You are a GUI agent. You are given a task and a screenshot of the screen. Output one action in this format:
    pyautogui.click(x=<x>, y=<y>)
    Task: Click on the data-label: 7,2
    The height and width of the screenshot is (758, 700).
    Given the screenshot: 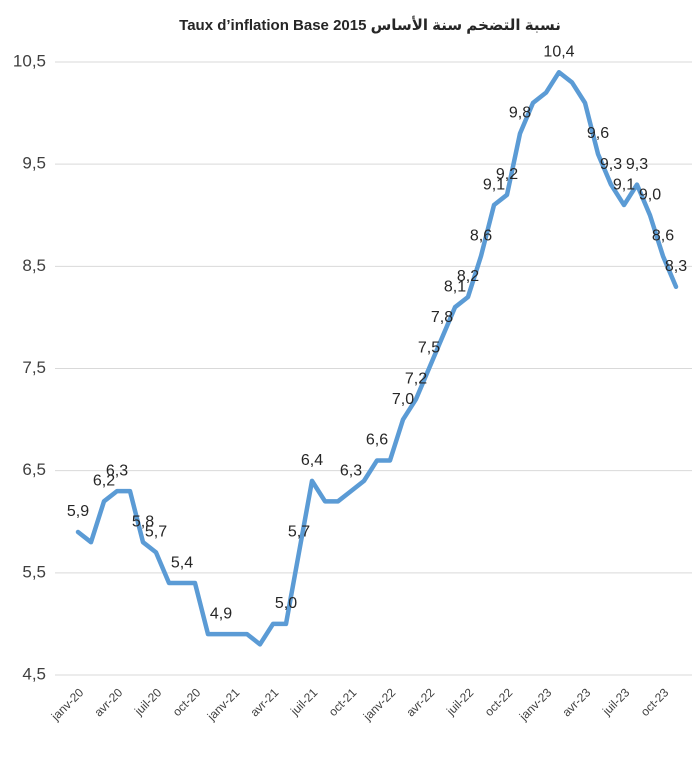 What is the action you would take?
    pyautogui.click(x=416, y=378)
    